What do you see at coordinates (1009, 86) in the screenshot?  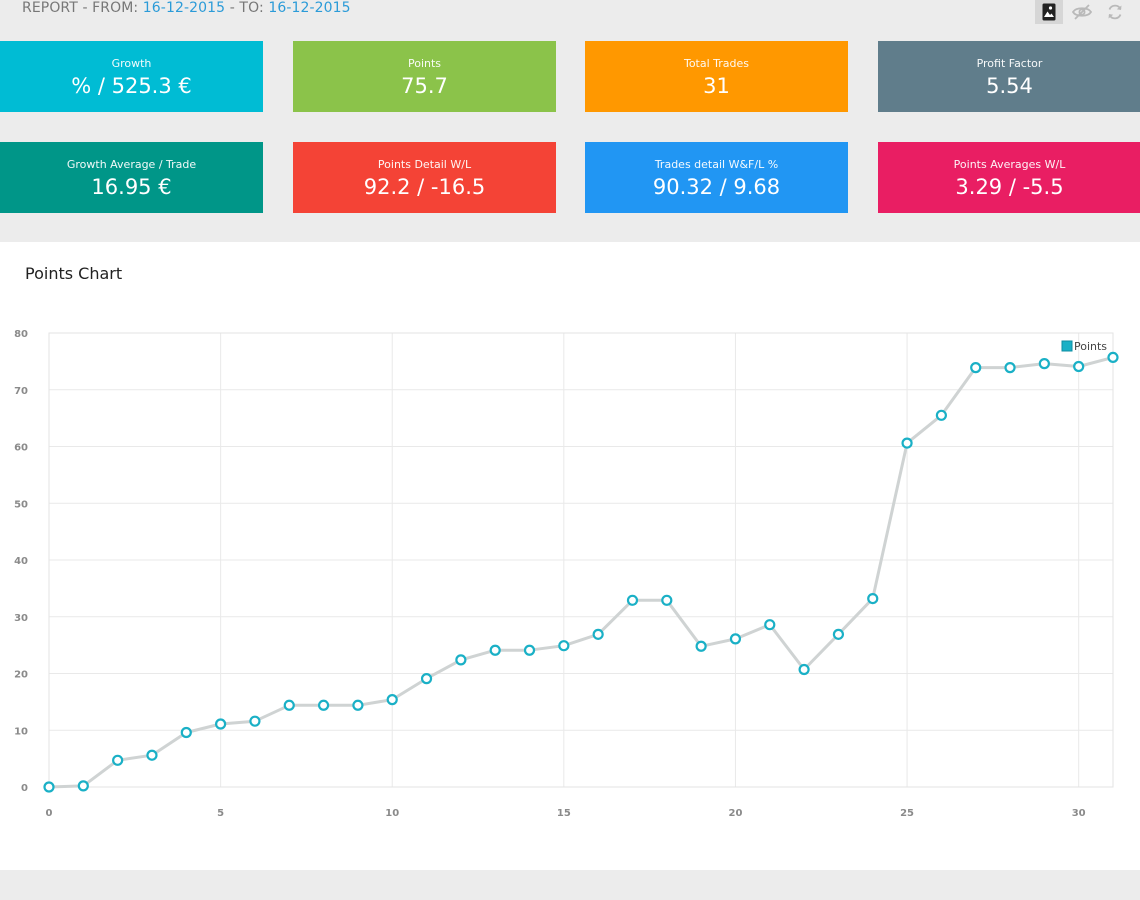 I see `card-value: 5.54` at bounding box center [1009, 86].